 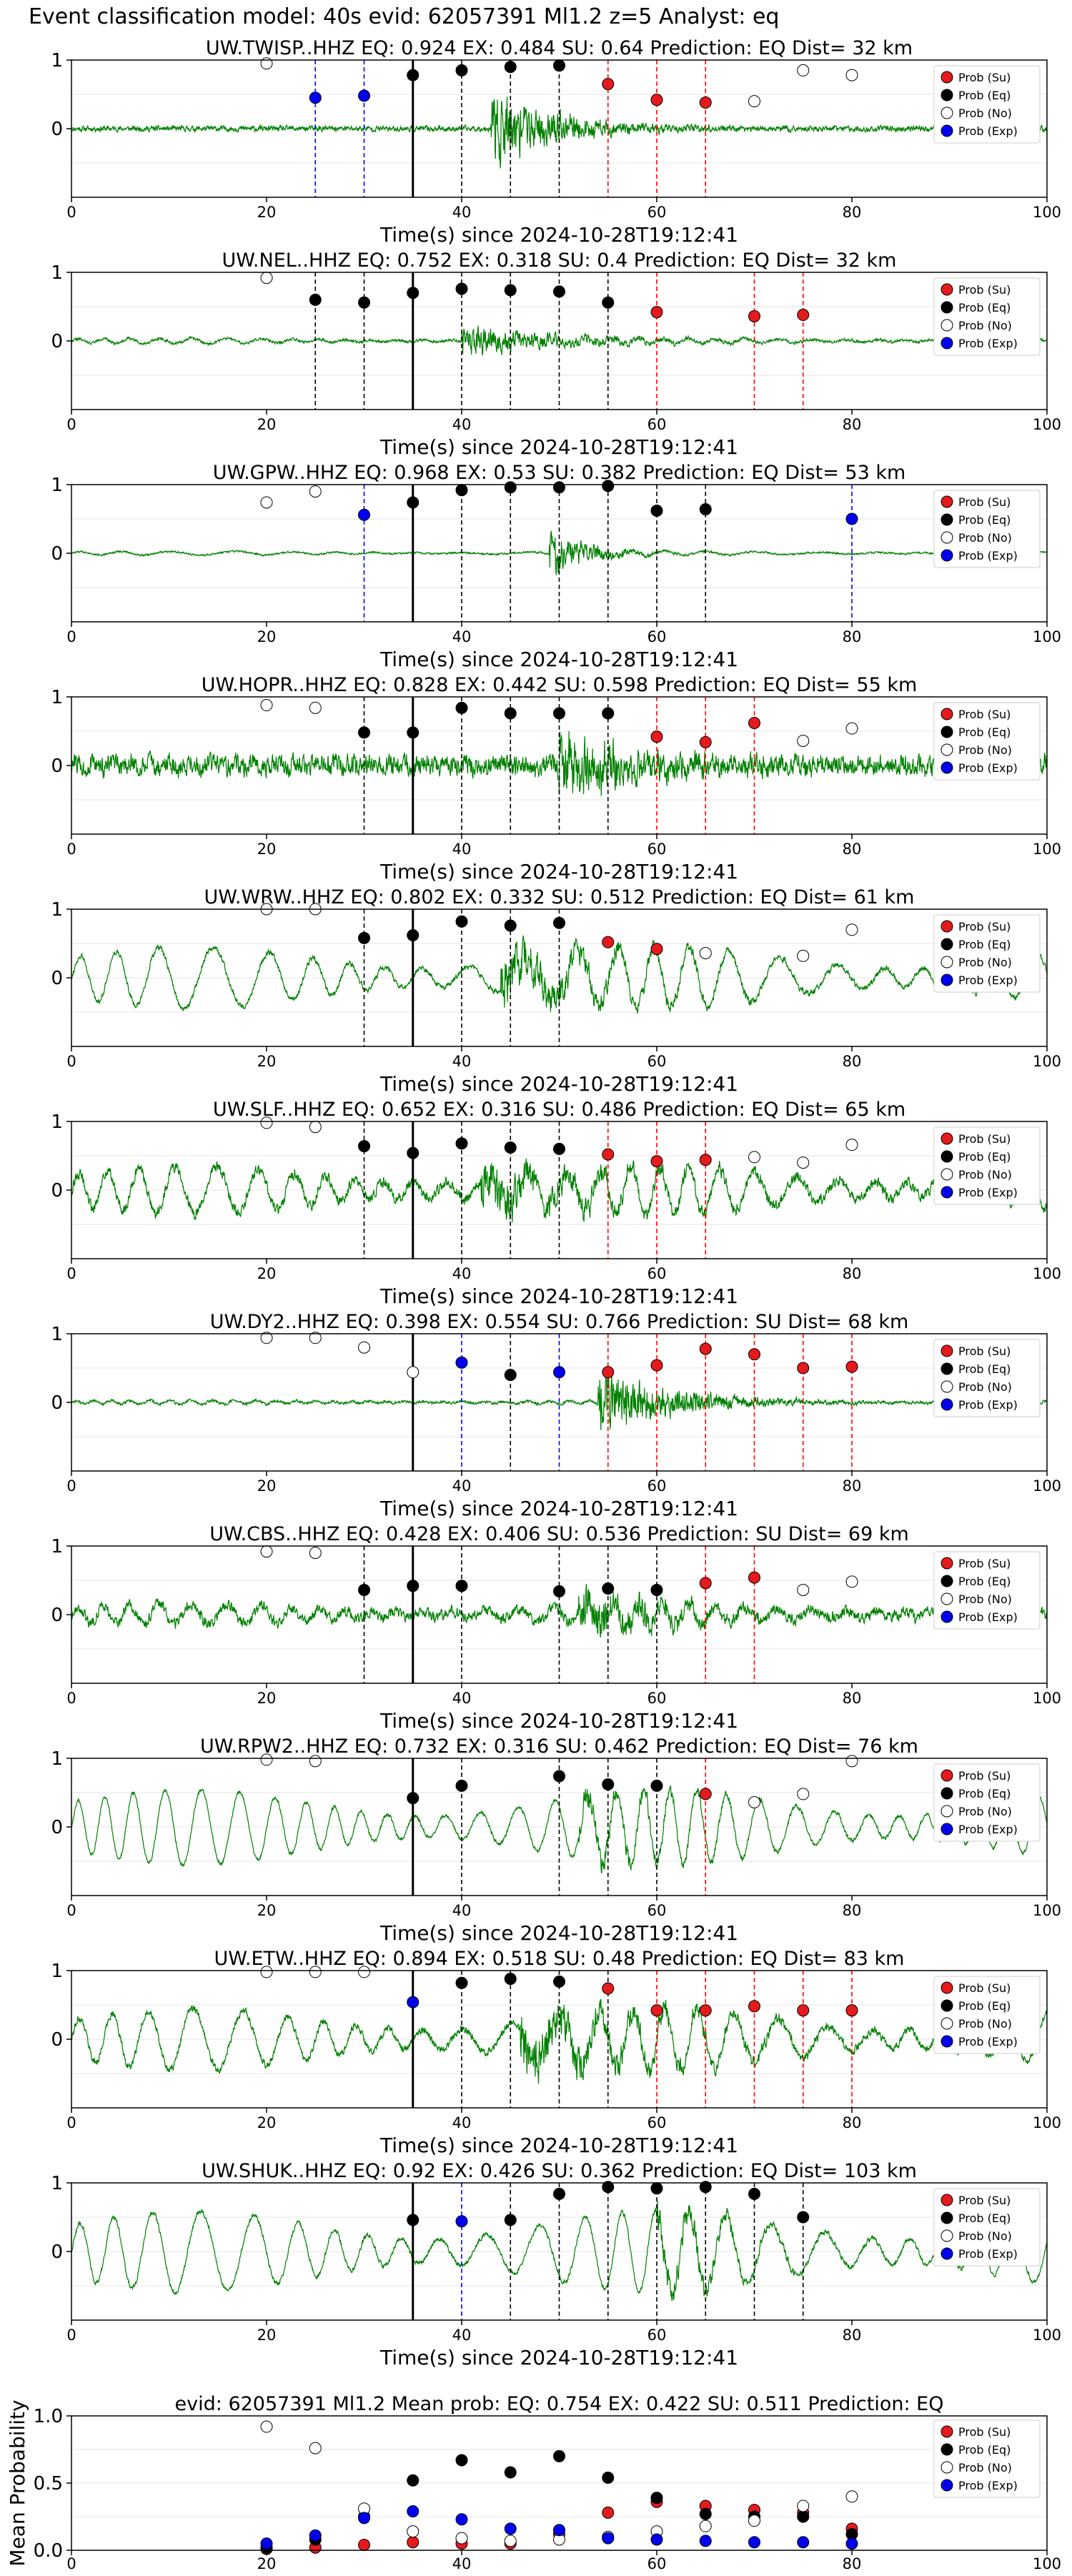 What do you see at coordinates (947, 1776) in the screenshot?
I see `legend-marker-su` at bounding box center [947, 1776].